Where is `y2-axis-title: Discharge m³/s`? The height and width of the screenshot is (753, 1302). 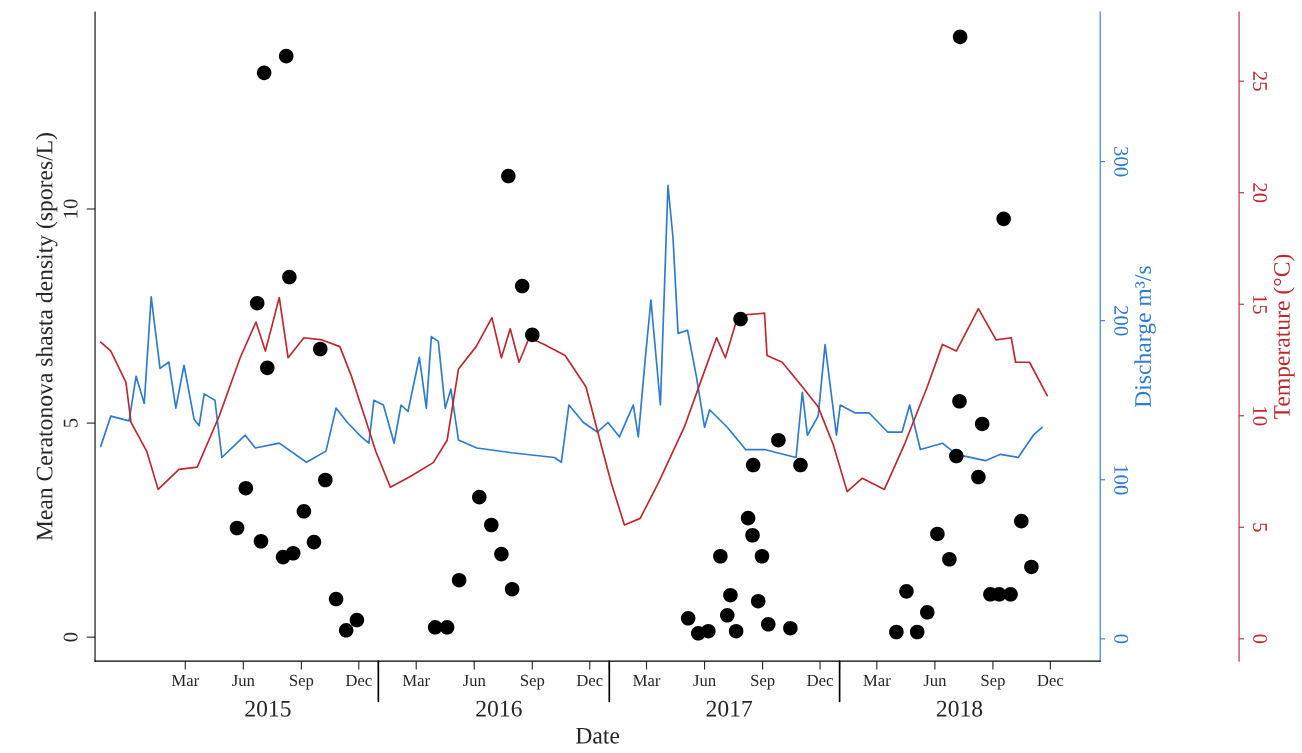
y2-axis-title: Discharge m³/s is located at coordinates (1145, 337).